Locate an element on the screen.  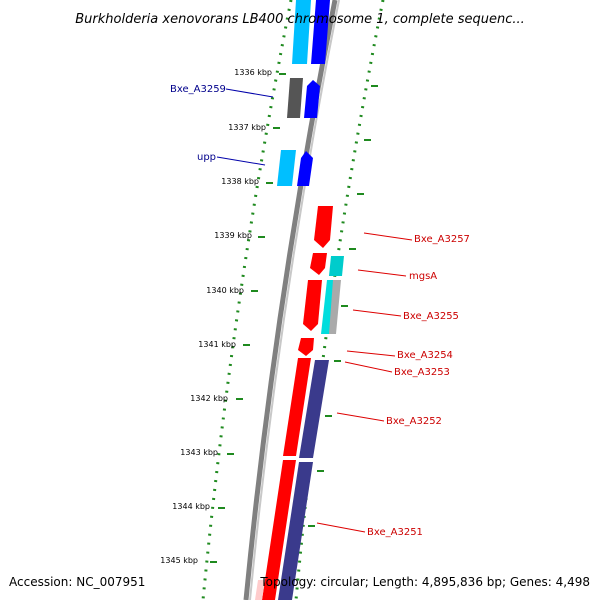
tick-label: 1342 kbp is located at coordinates (209, 398).